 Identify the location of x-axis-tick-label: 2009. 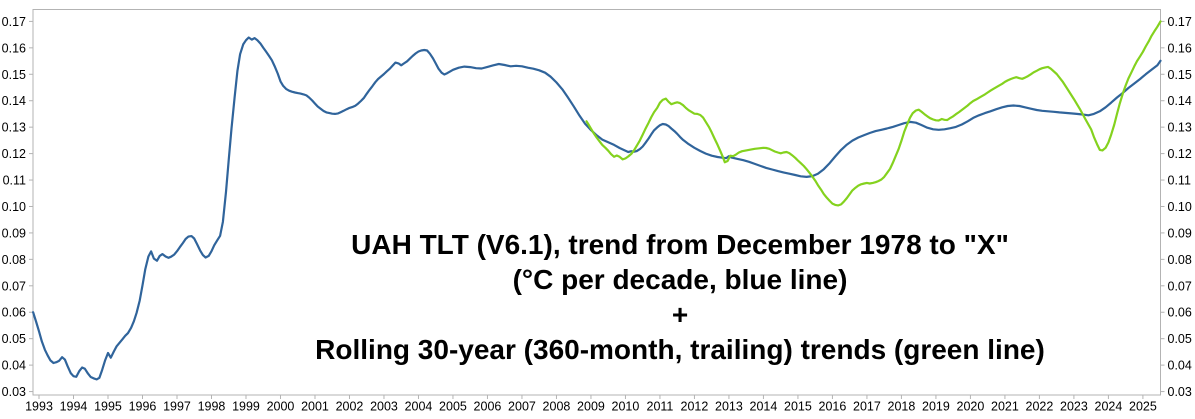
(591, 407).